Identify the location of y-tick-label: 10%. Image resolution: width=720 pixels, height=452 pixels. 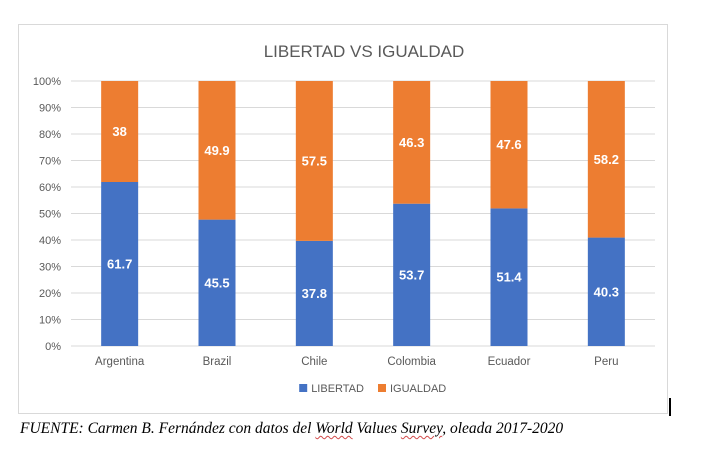
(50, 321).